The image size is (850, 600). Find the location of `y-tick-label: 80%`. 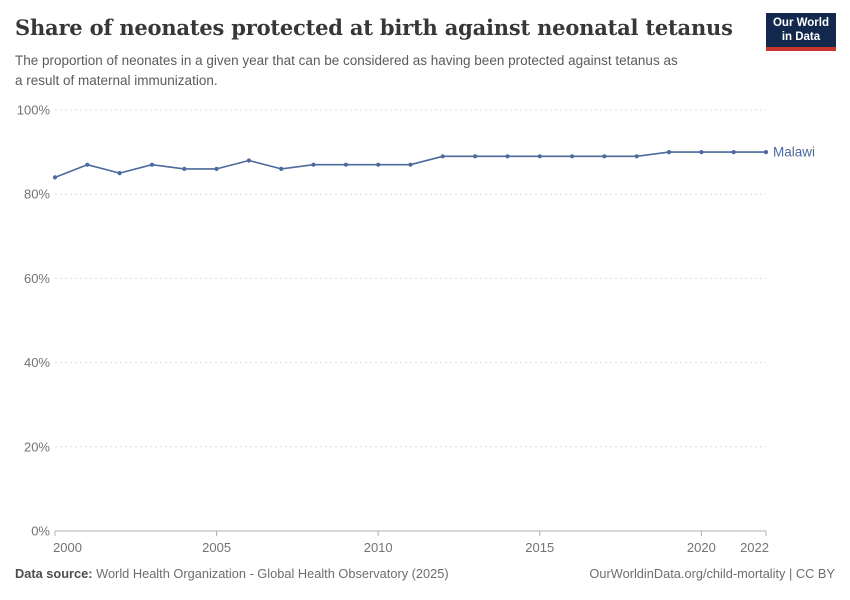

y-tick-label: 80% is located at coordinates (37, 194).